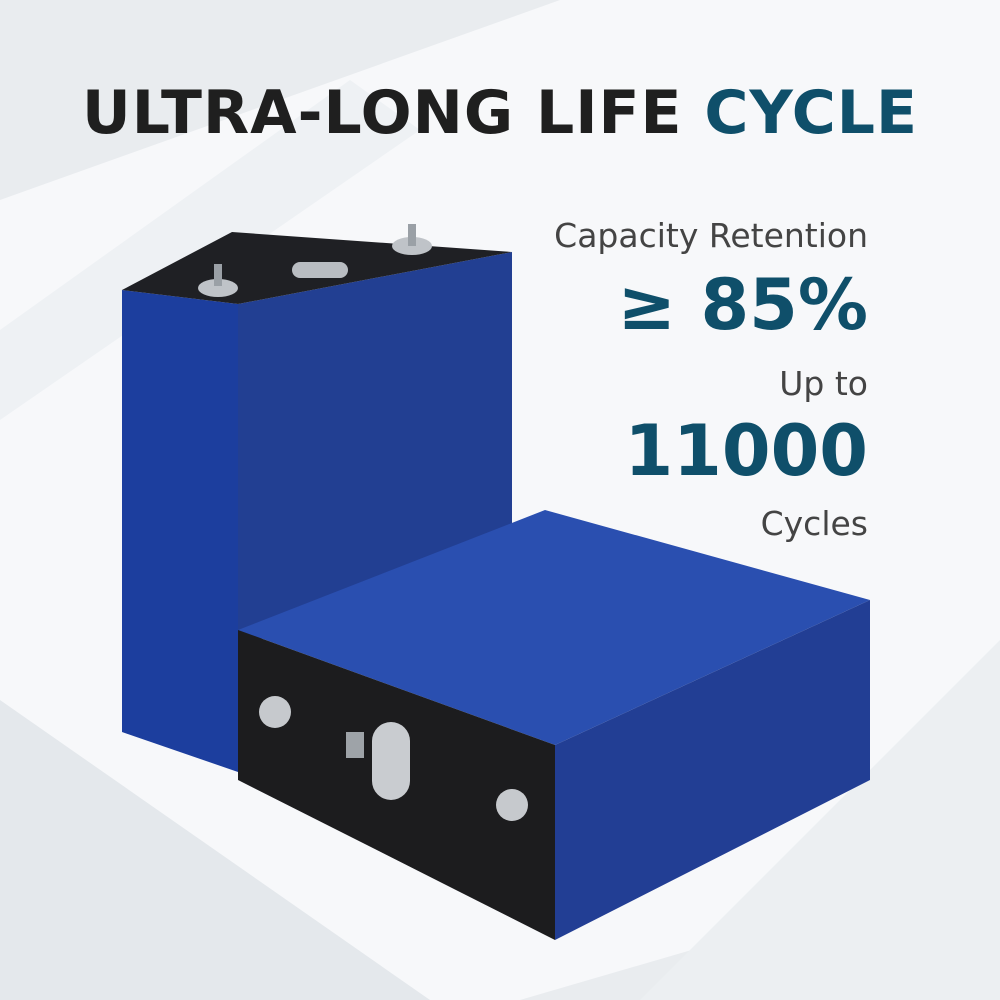 This screenshot has height=1000, width=1000. What do you see at coordinates (355, 745) in the screenshot?
I see `qr-code-icon` at bounding box center [355, 745].